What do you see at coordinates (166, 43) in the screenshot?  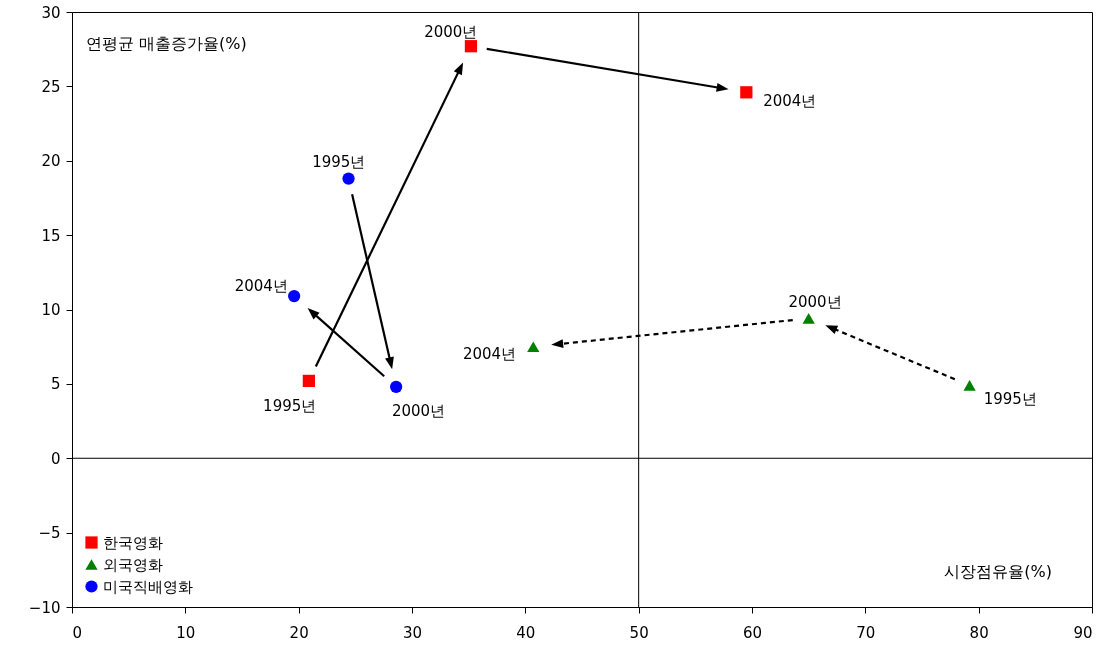 I see `y-axis-title: 연평균 매출증가율(%)` at bounding box center [166, 43].